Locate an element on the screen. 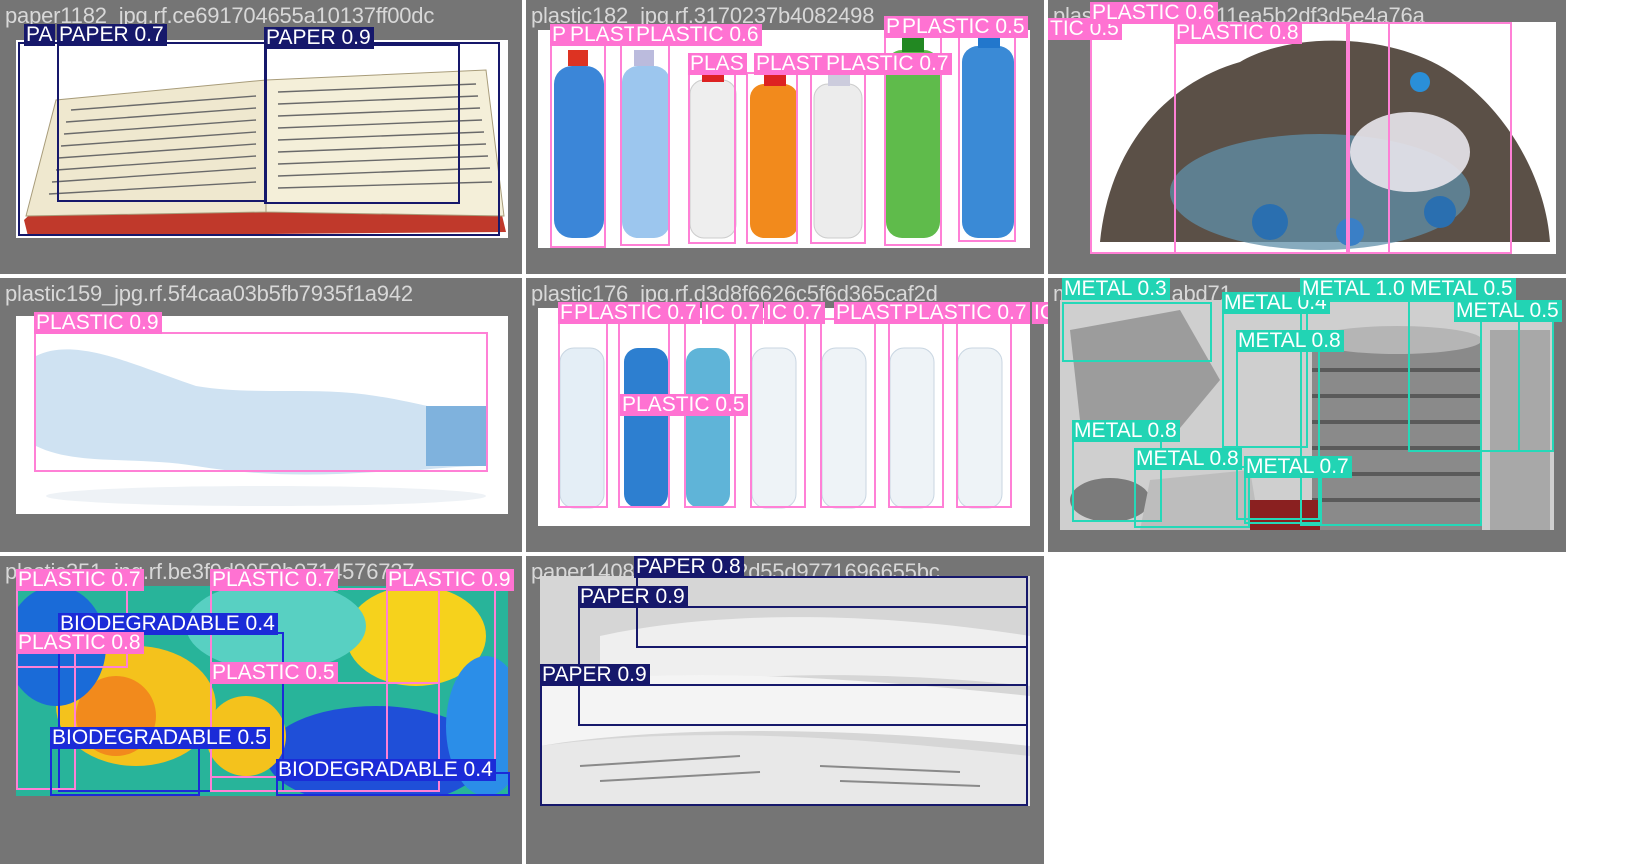 This screenshot has height=864, width=1632. detection-label: METAL 1.0 is located at coordinates (1354, 289).